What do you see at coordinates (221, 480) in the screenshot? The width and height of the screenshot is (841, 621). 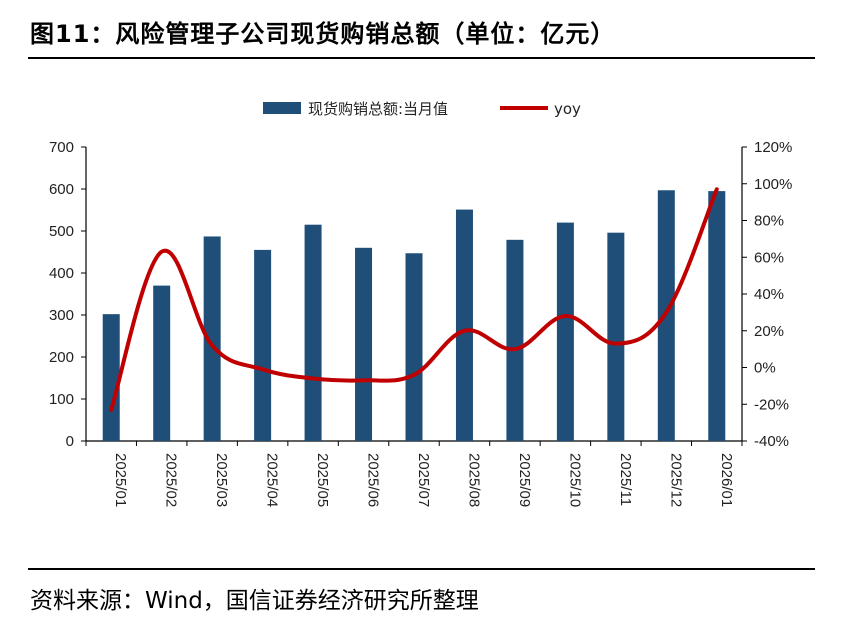 I see `x-tick-label: 2025/03` at bounding box center [221, 480].